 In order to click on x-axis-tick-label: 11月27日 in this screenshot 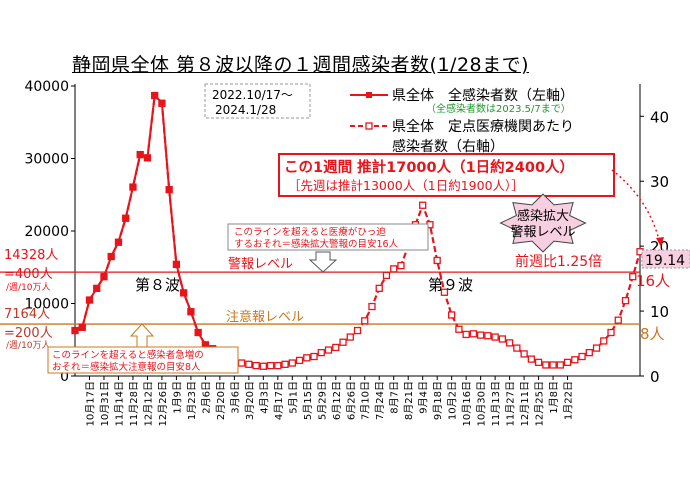, I will do `click(511, 403)`.